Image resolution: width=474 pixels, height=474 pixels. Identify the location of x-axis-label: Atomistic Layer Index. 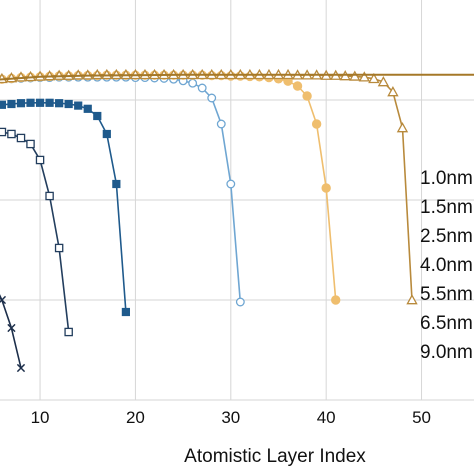
(275, 456).